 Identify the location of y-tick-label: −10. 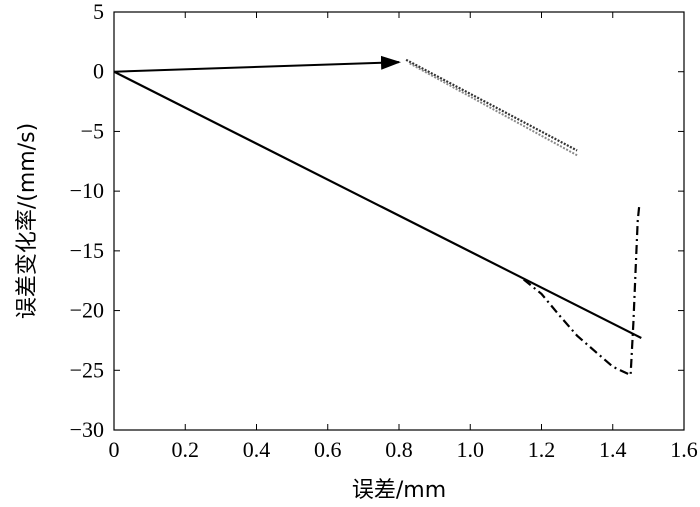
(87, 190).